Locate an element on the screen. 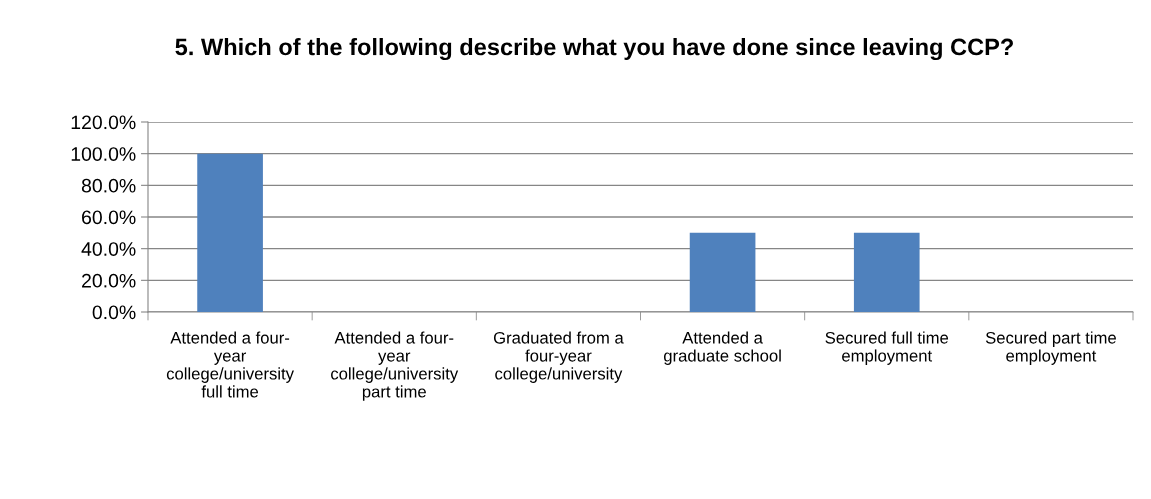 This screenshot has height=499, width=1151. y-tick-label: 40.0% is located at coordinates (108, 249).